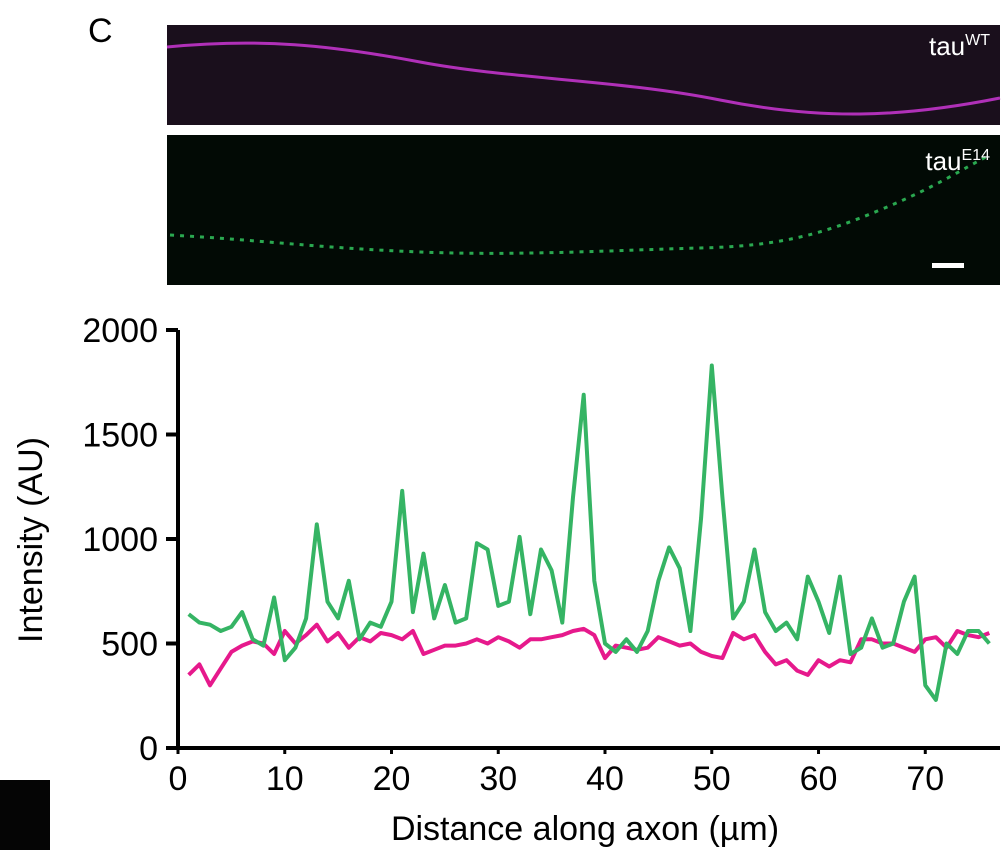  What do you see at coordinates (120, 331) in the screenshot?
I see `y-tick-label: 2000` at bounding box center [120, 331].